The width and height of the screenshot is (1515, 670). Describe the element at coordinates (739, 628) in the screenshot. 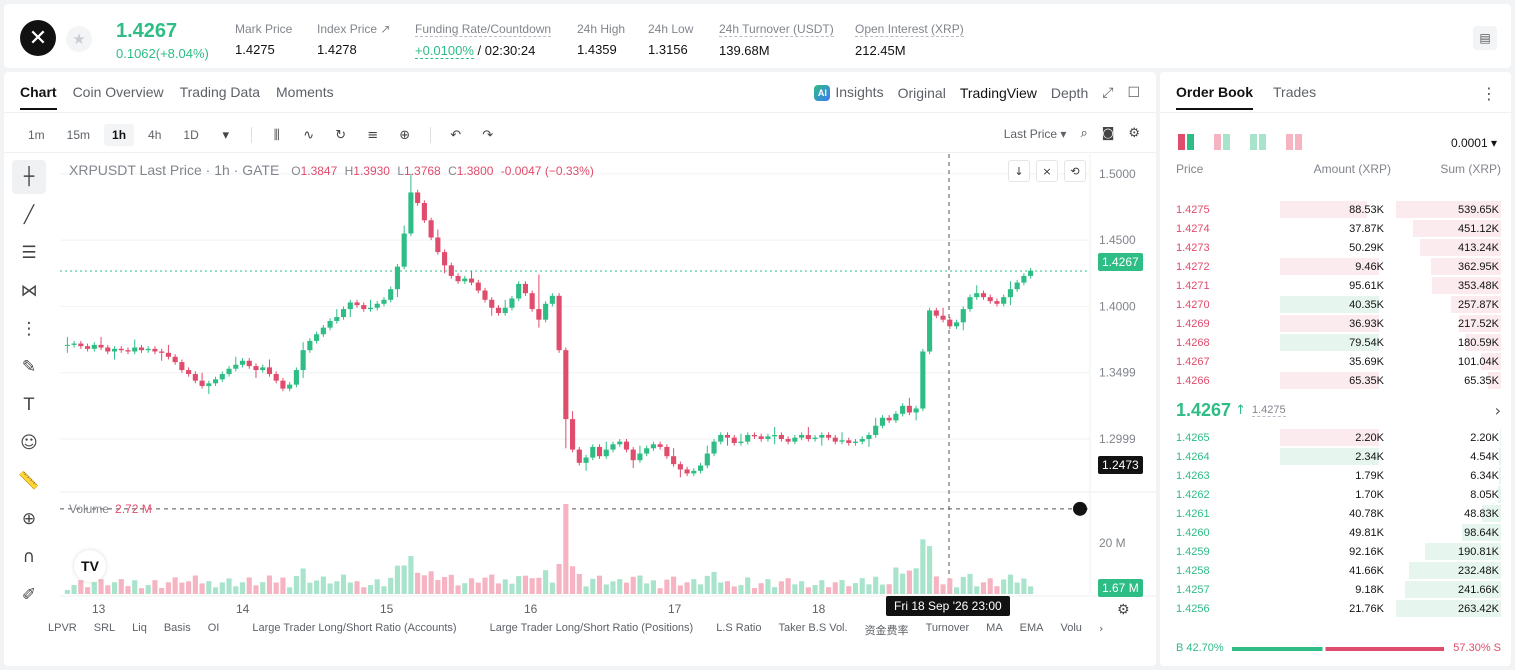

I see `indicator-ls-ratio: L.S Ratio` at that location.